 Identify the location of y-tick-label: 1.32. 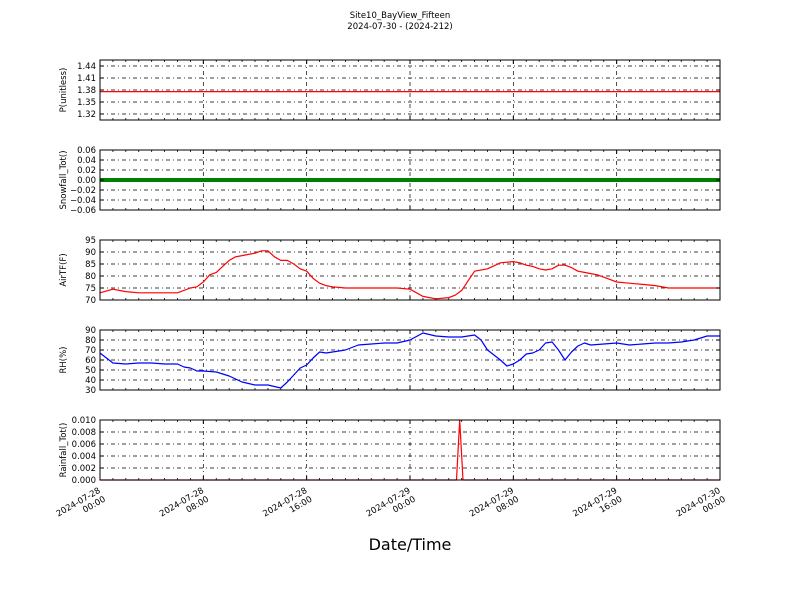
(86, 115).